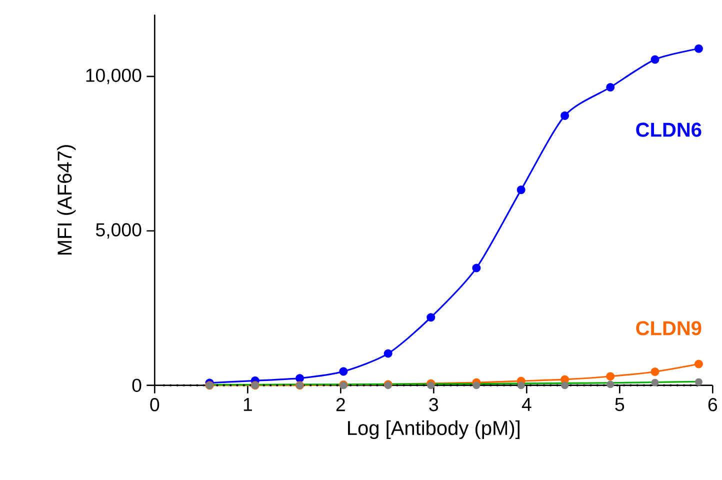  I want to click on x-tick-label: 0, so click(155, 405).